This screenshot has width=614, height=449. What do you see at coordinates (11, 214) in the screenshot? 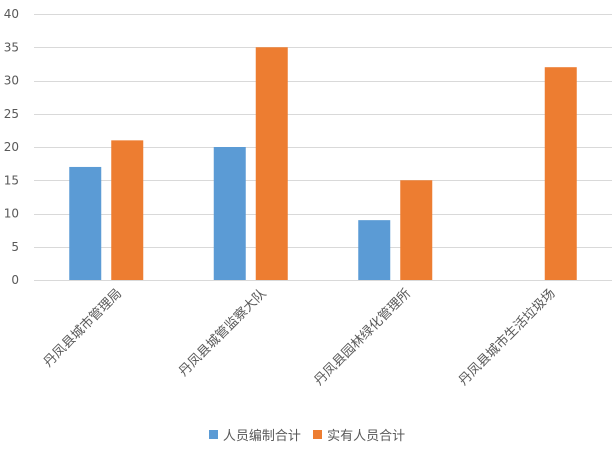
I see `y-tick-label: 10` at bounding box center [11, 214].